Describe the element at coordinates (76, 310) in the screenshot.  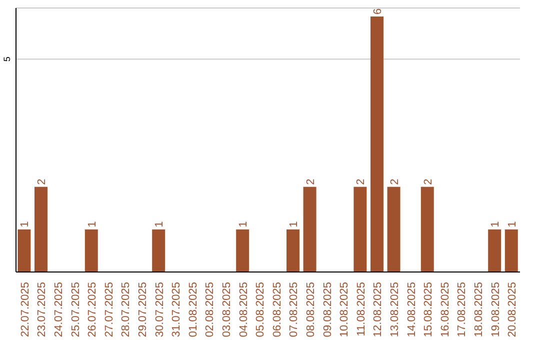
I see `x-tick-label: 25.07.2025` at that location.